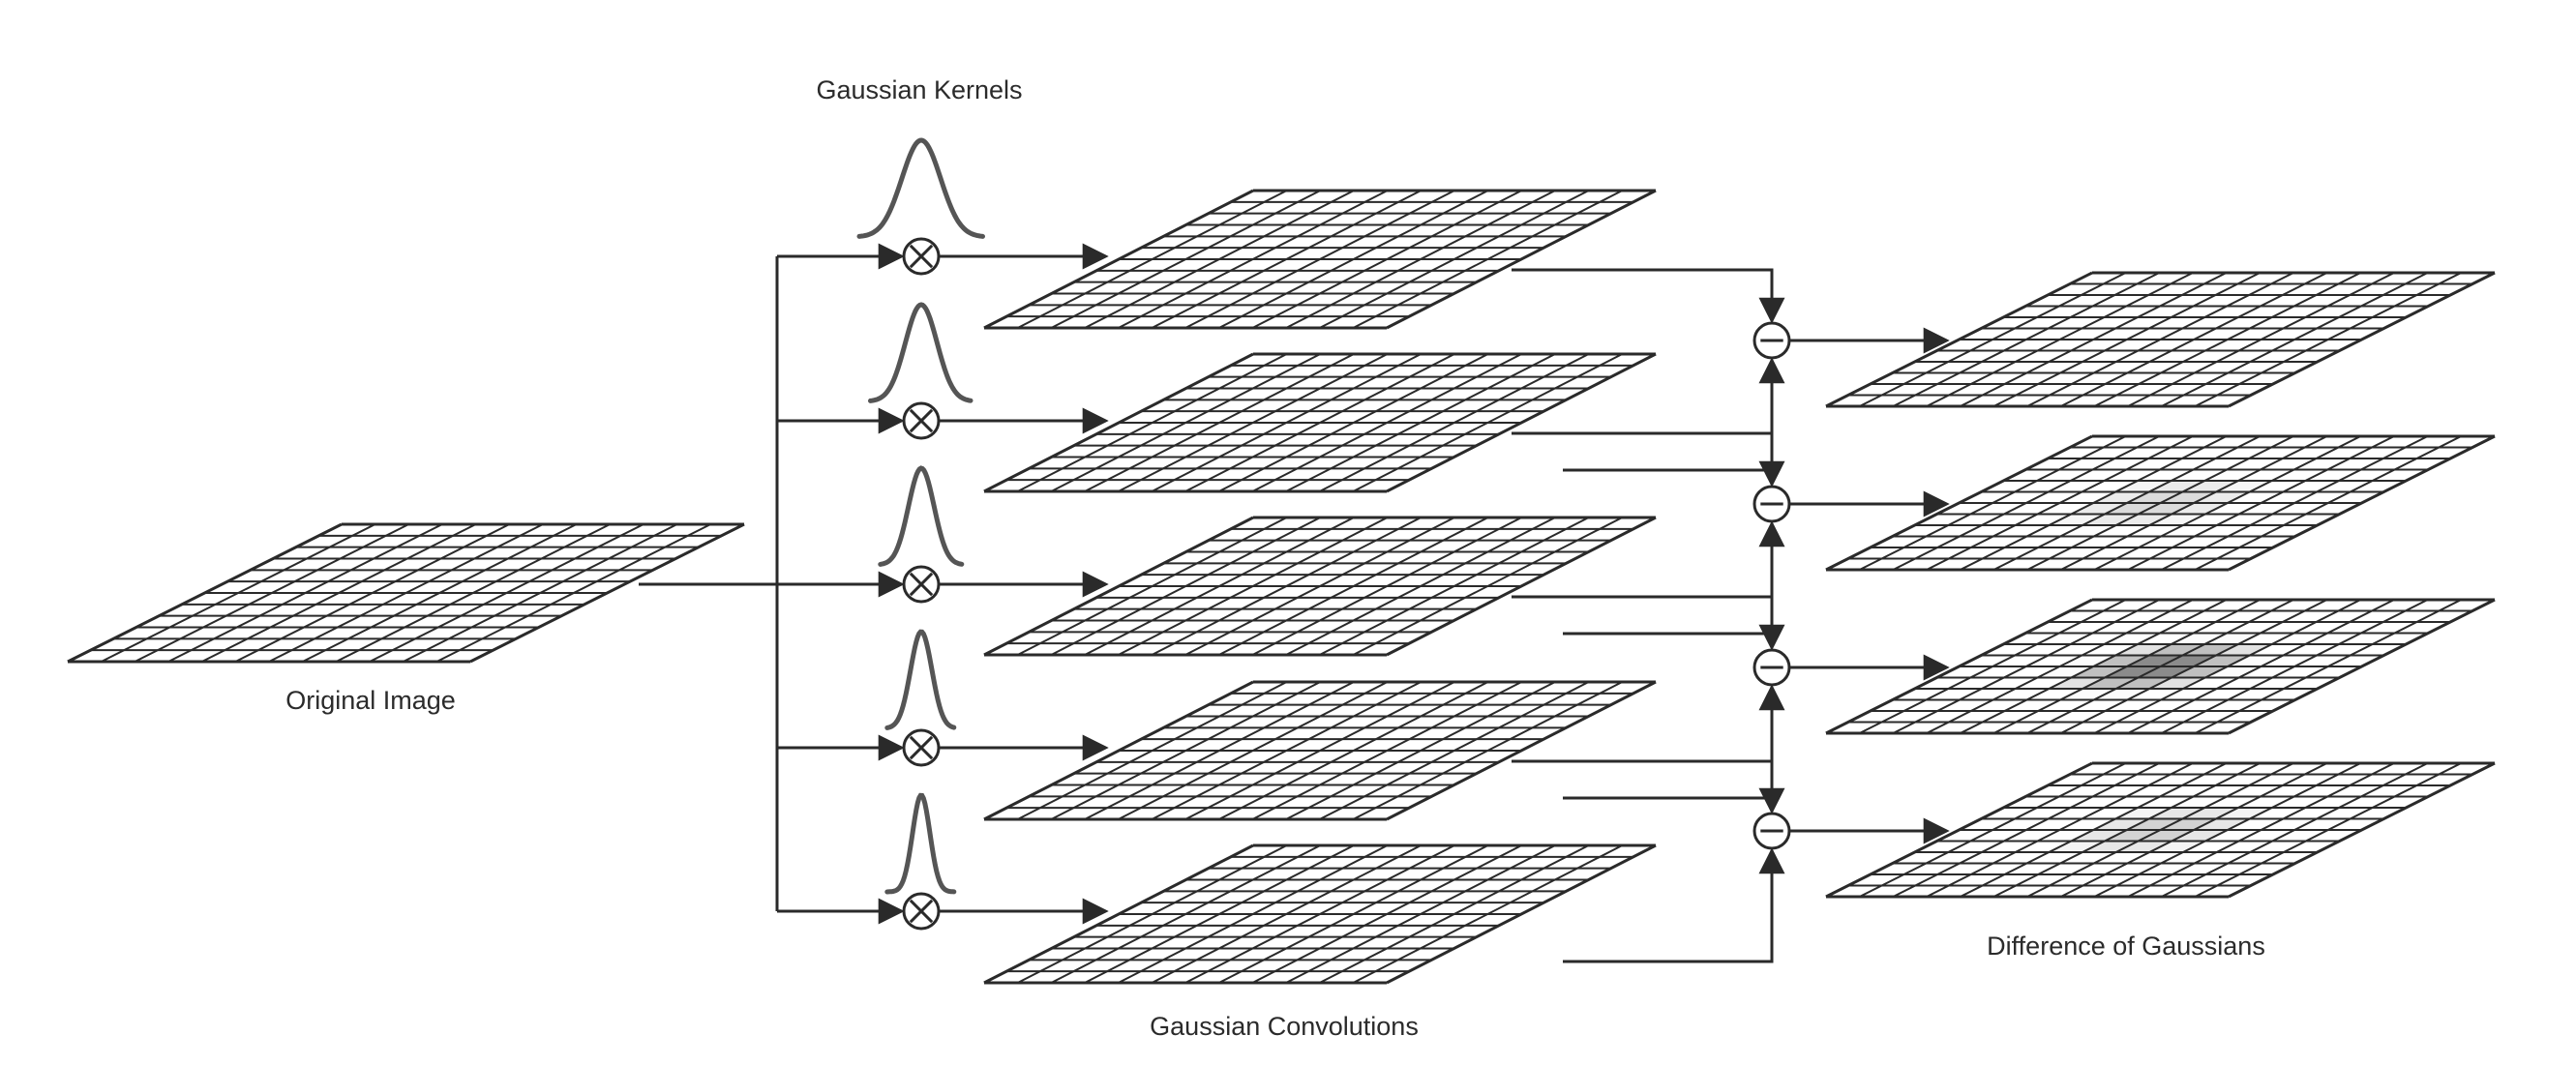  I want to click on kernel-layer, so click(920, 516).